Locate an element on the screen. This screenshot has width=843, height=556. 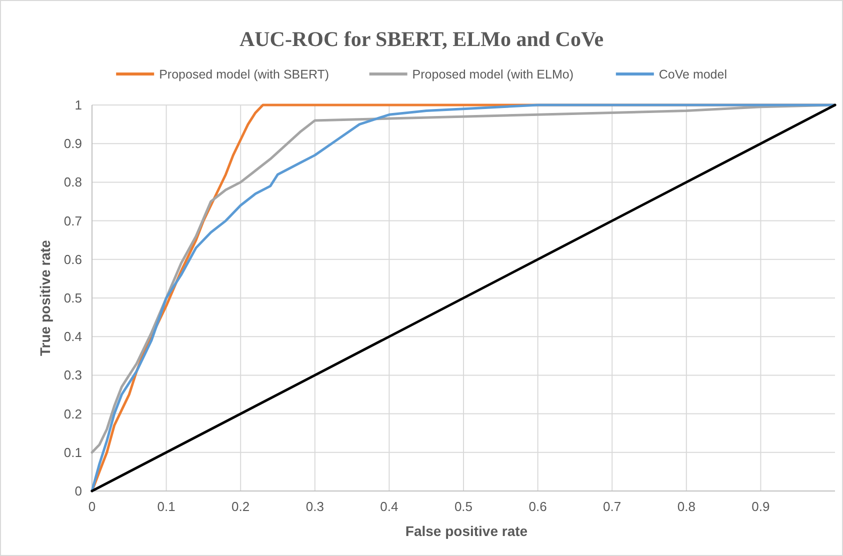
y-tick-label: 0.7 is located at coordinates (73, 220).